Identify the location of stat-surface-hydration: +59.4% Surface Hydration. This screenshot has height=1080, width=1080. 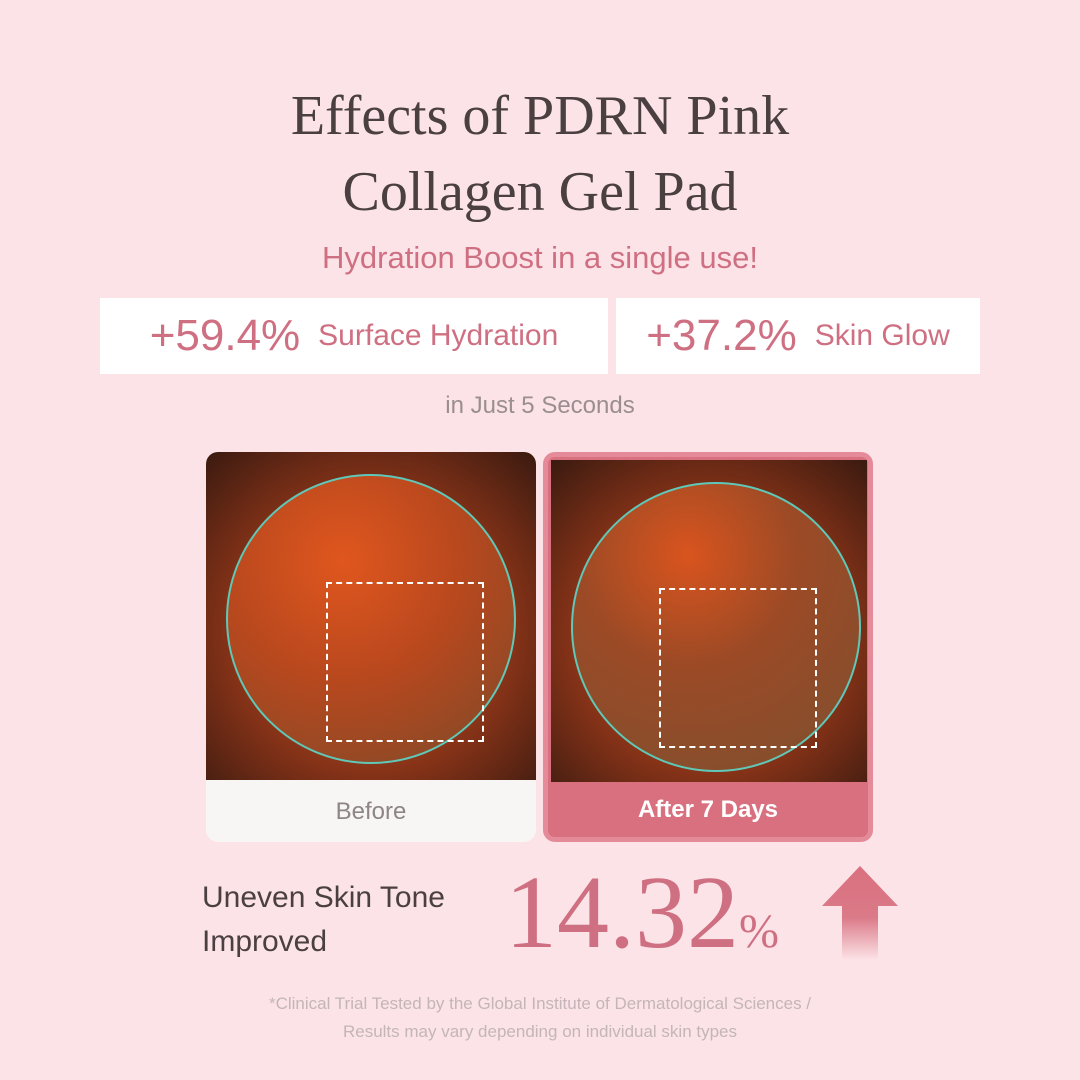
(354, 336).